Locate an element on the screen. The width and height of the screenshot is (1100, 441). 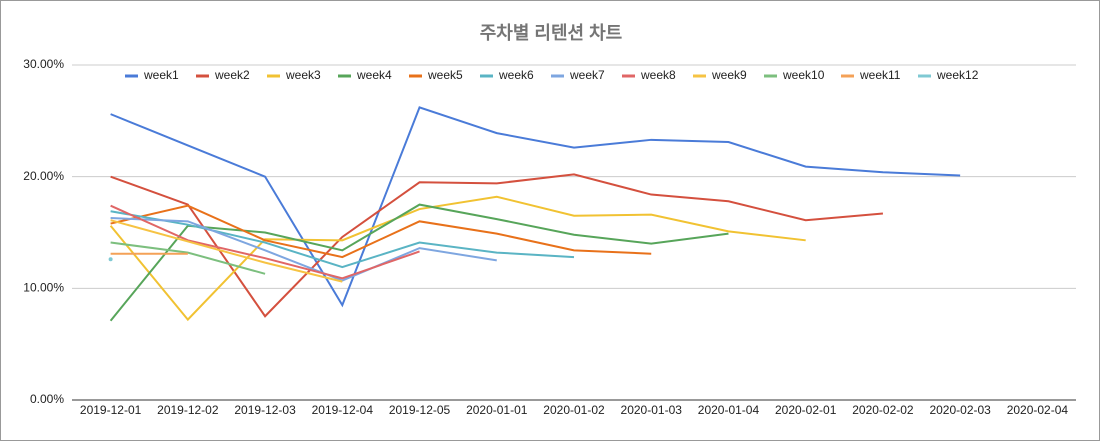
x-tick-label: 2019-12-04 is located at coordinates (343, 410).